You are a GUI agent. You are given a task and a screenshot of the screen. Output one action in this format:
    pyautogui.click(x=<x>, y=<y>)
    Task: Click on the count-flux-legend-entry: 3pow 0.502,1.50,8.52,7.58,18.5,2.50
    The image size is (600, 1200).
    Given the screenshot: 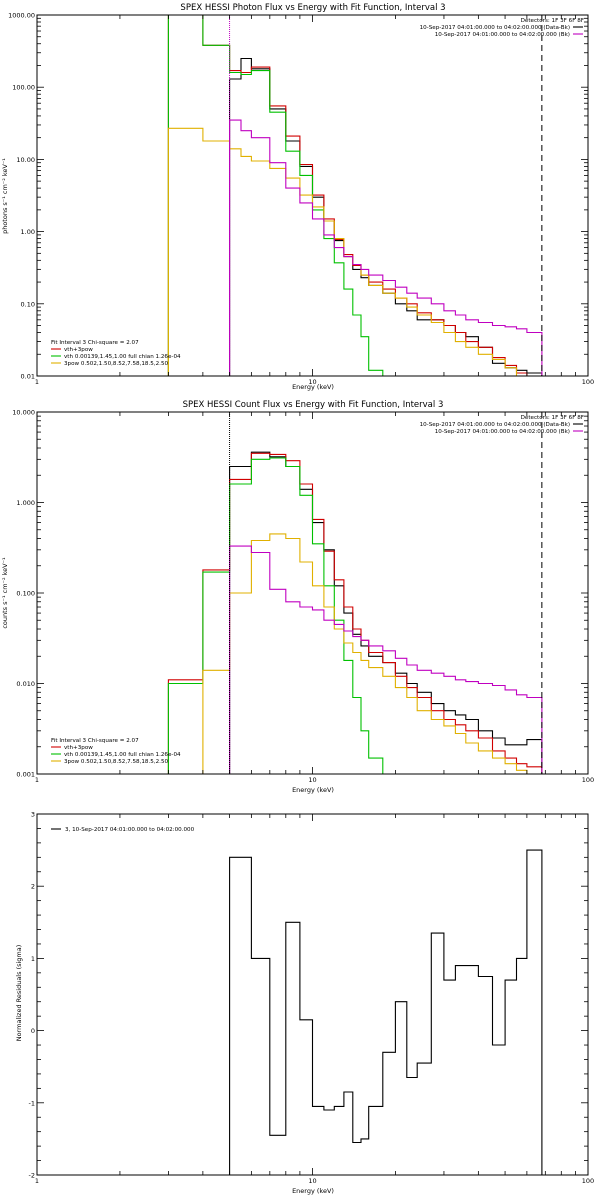 What is the action you would take?
    pyautogui.click(x=116, y=762)
    